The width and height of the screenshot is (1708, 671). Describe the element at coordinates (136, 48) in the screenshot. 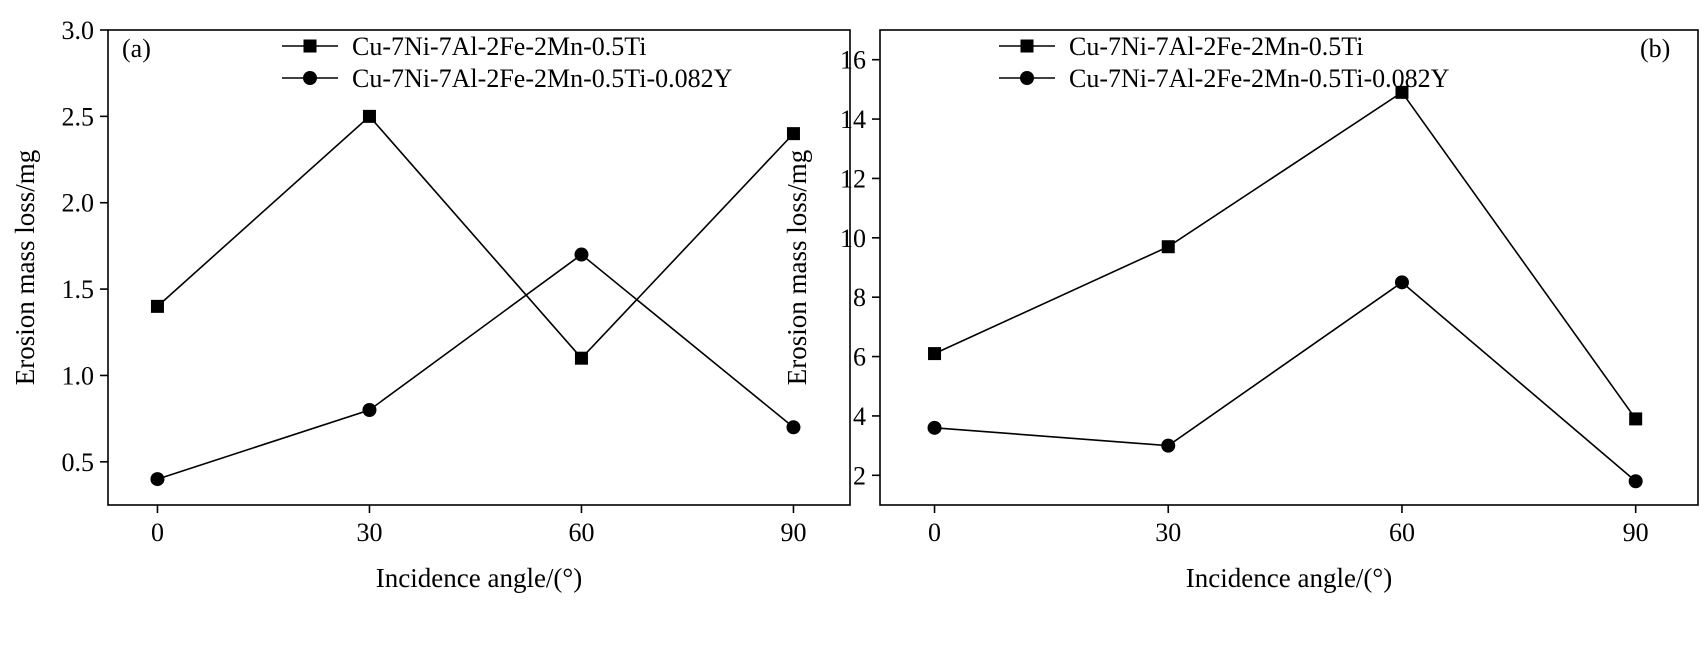

I see `panel-label: (a)` at that location.